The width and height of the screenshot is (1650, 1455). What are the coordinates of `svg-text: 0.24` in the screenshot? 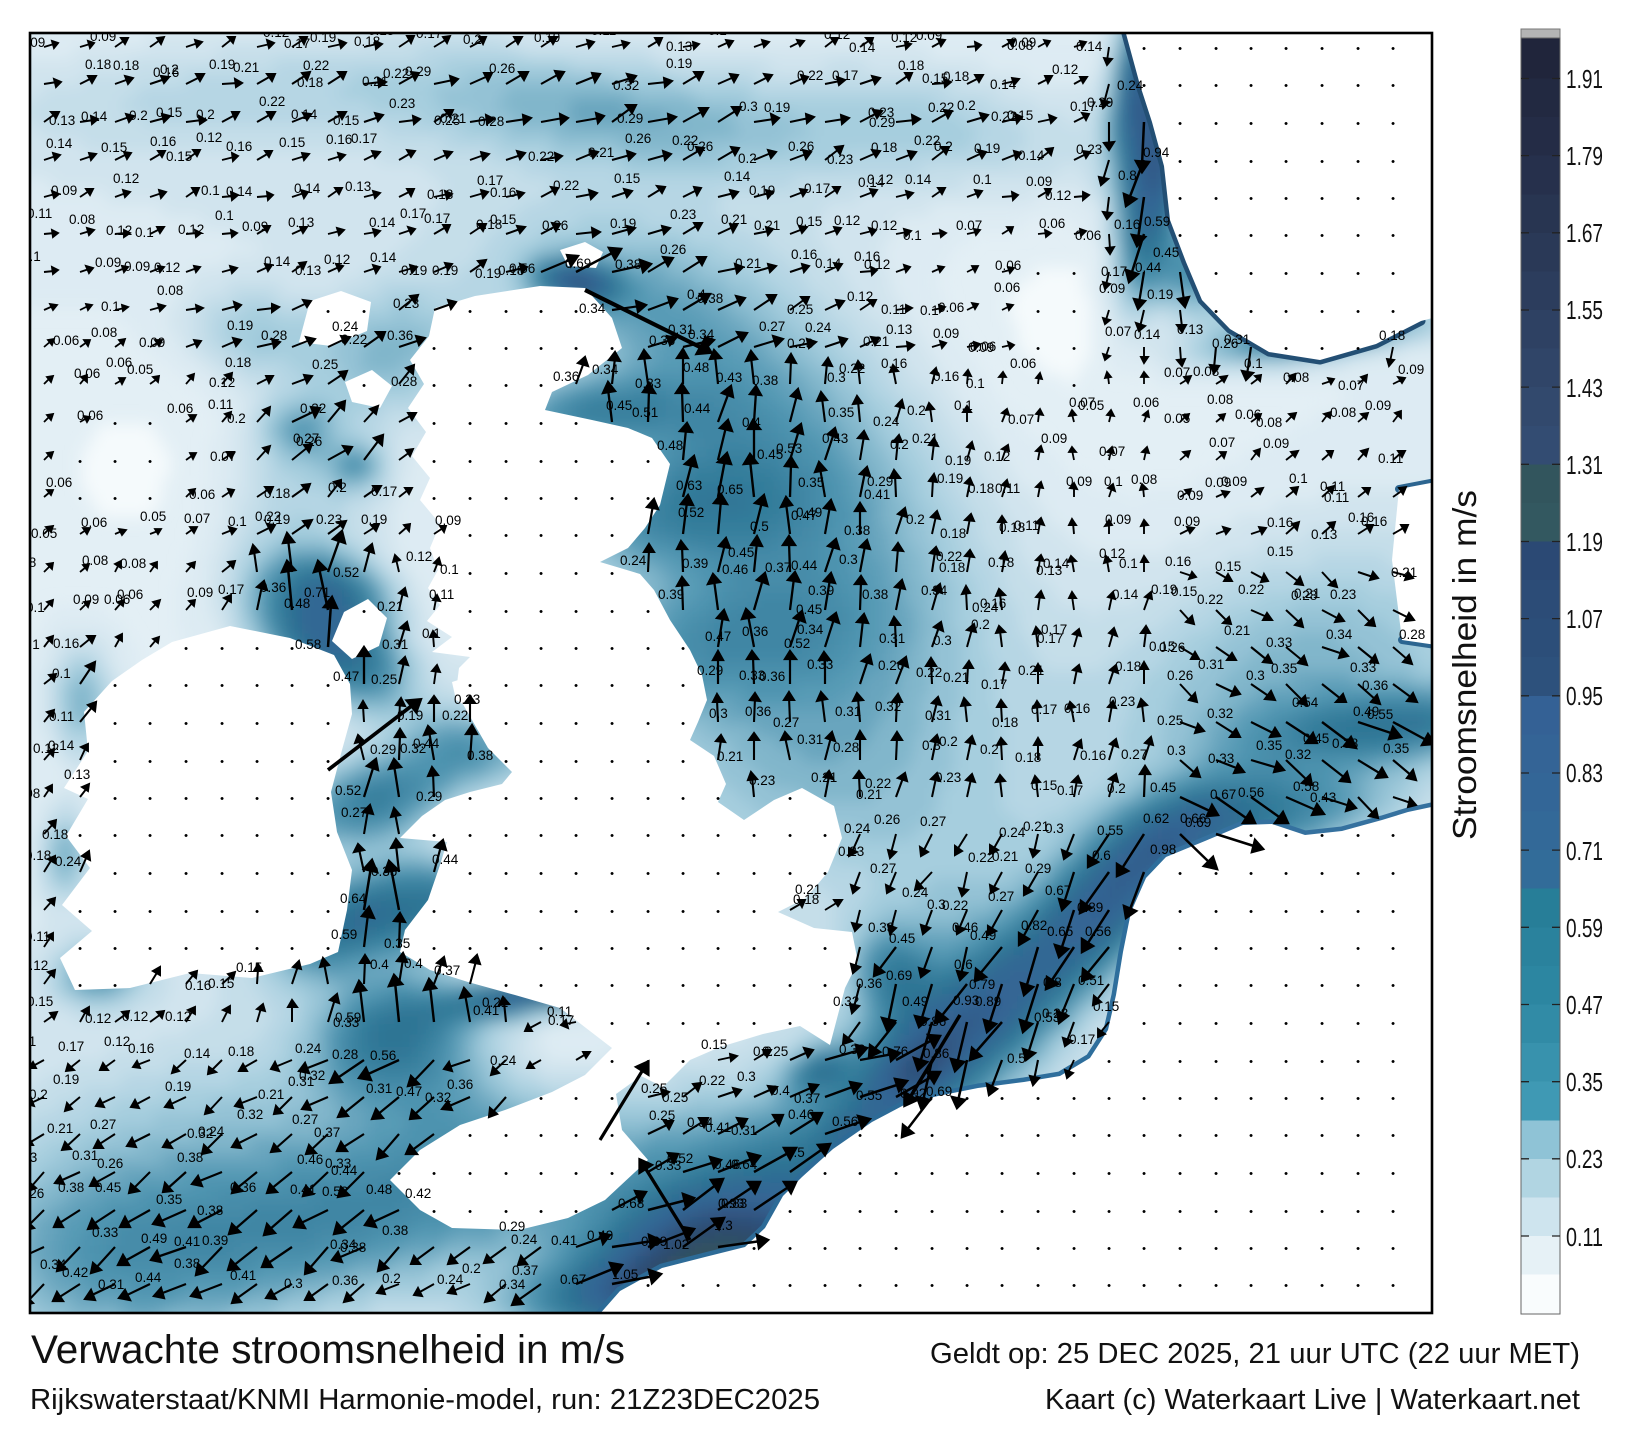 It's located at (633, 560).